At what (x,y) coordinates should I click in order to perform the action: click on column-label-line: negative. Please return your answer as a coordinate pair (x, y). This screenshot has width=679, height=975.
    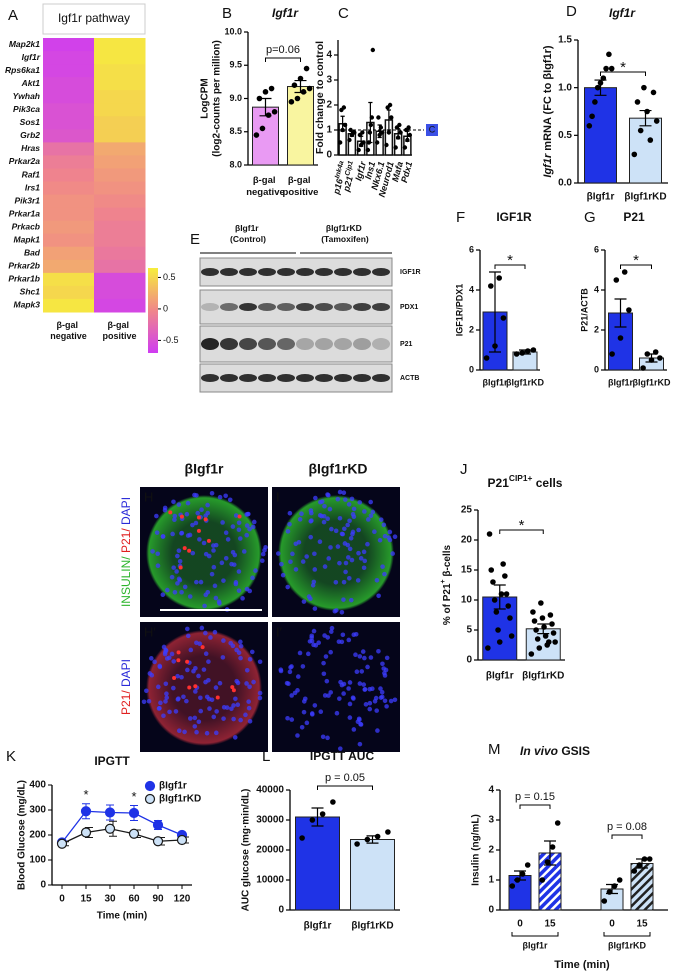
    Looking at the image, I should click on (68, 336).